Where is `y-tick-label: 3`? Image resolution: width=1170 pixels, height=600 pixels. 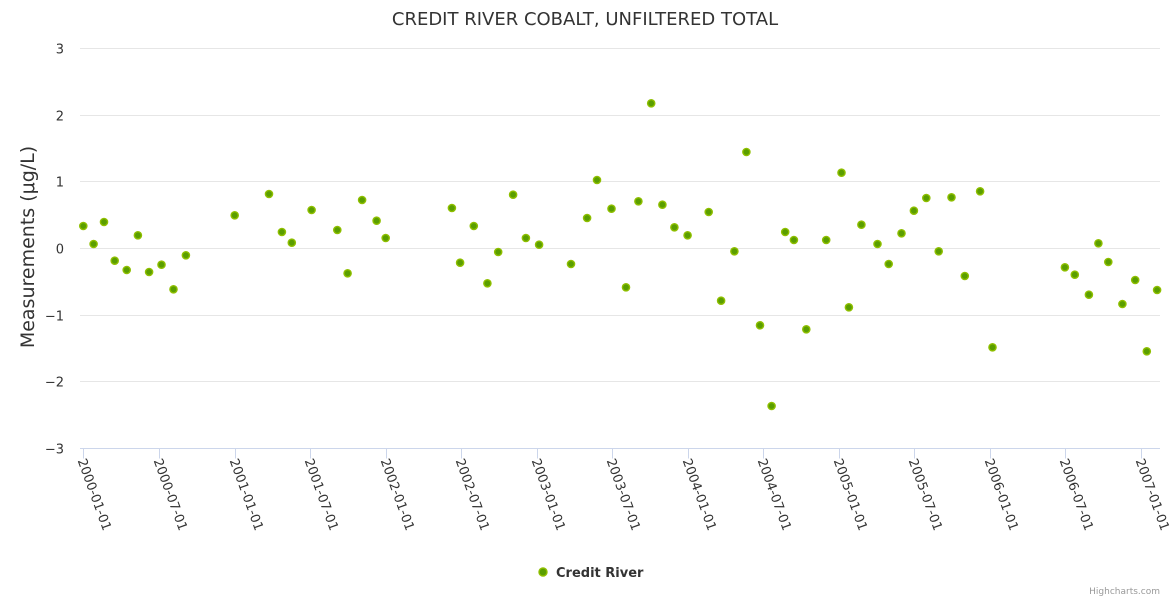 y-tick-label: 3 is located at coordinates (60, 50).